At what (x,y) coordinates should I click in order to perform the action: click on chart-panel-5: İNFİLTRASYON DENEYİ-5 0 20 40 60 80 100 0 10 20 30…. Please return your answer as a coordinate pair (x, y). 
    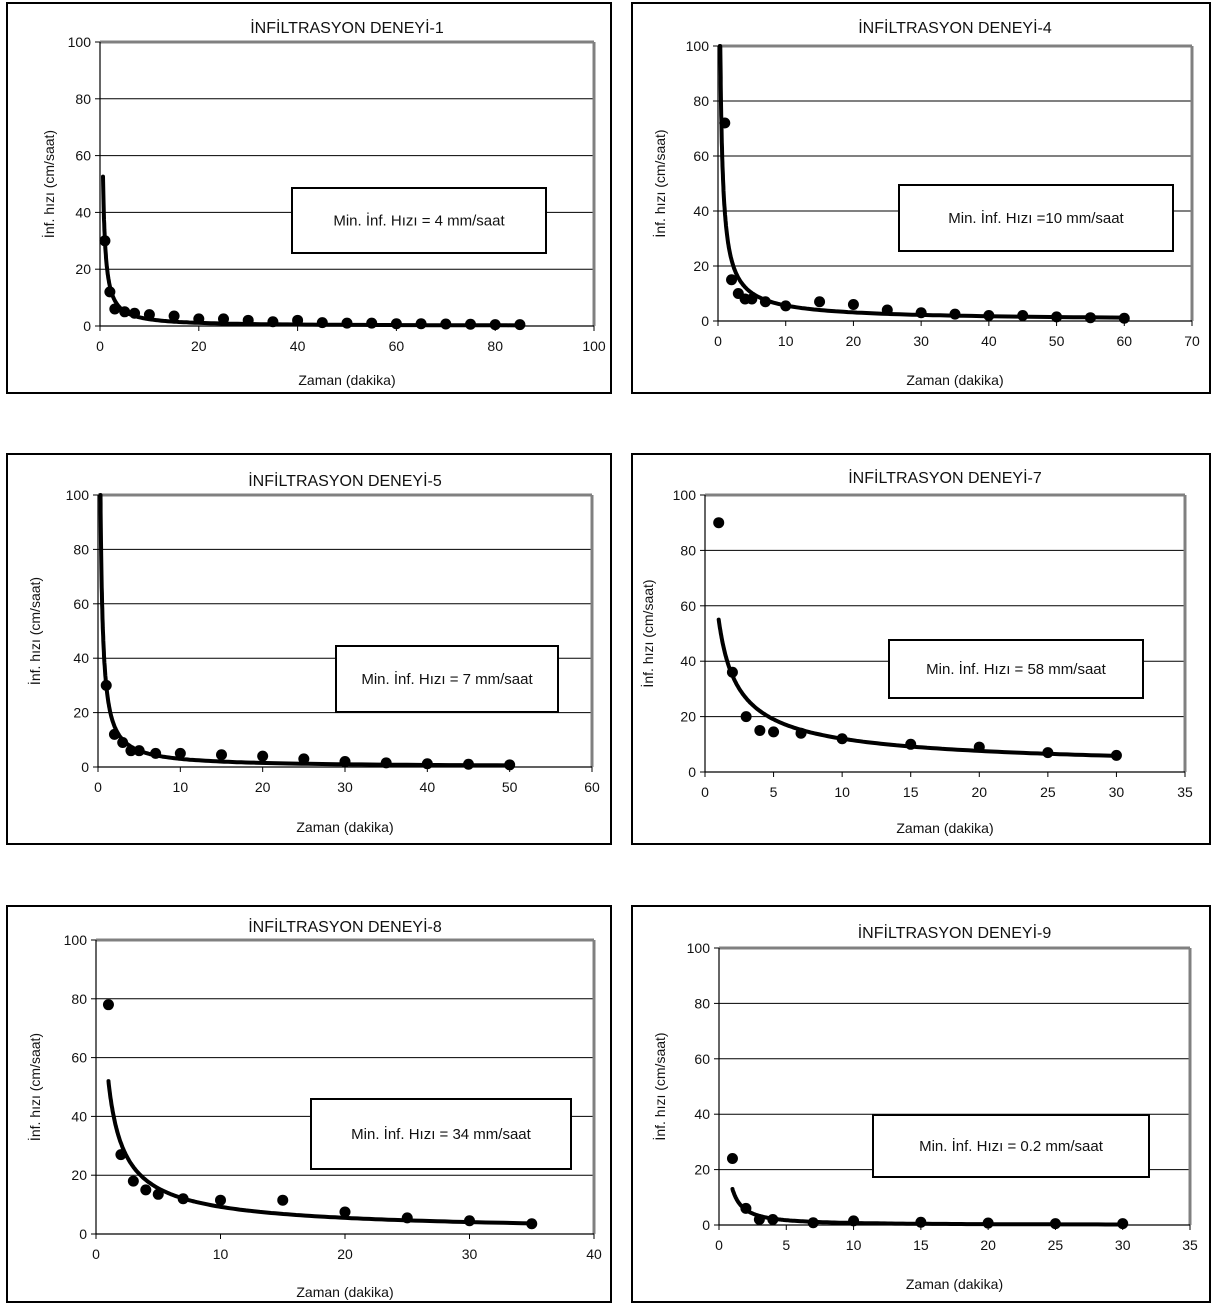
    Looking at the image, I should click on (309, 649).